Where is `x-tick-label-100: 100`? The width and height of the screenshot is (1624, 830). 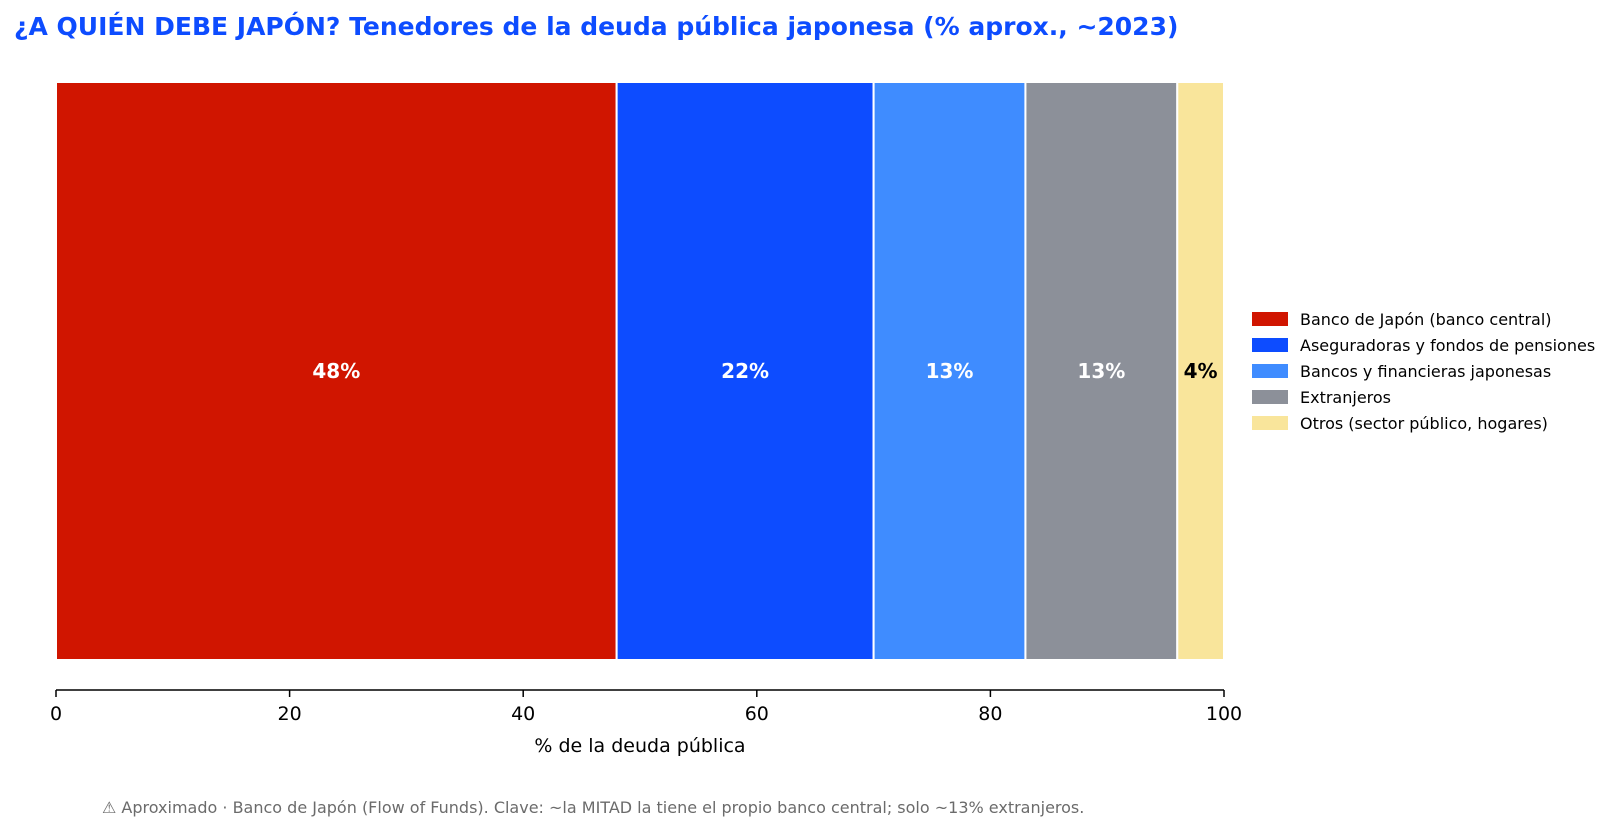 x-tick-label-100: 100 is located at coordinates (1224, 714).